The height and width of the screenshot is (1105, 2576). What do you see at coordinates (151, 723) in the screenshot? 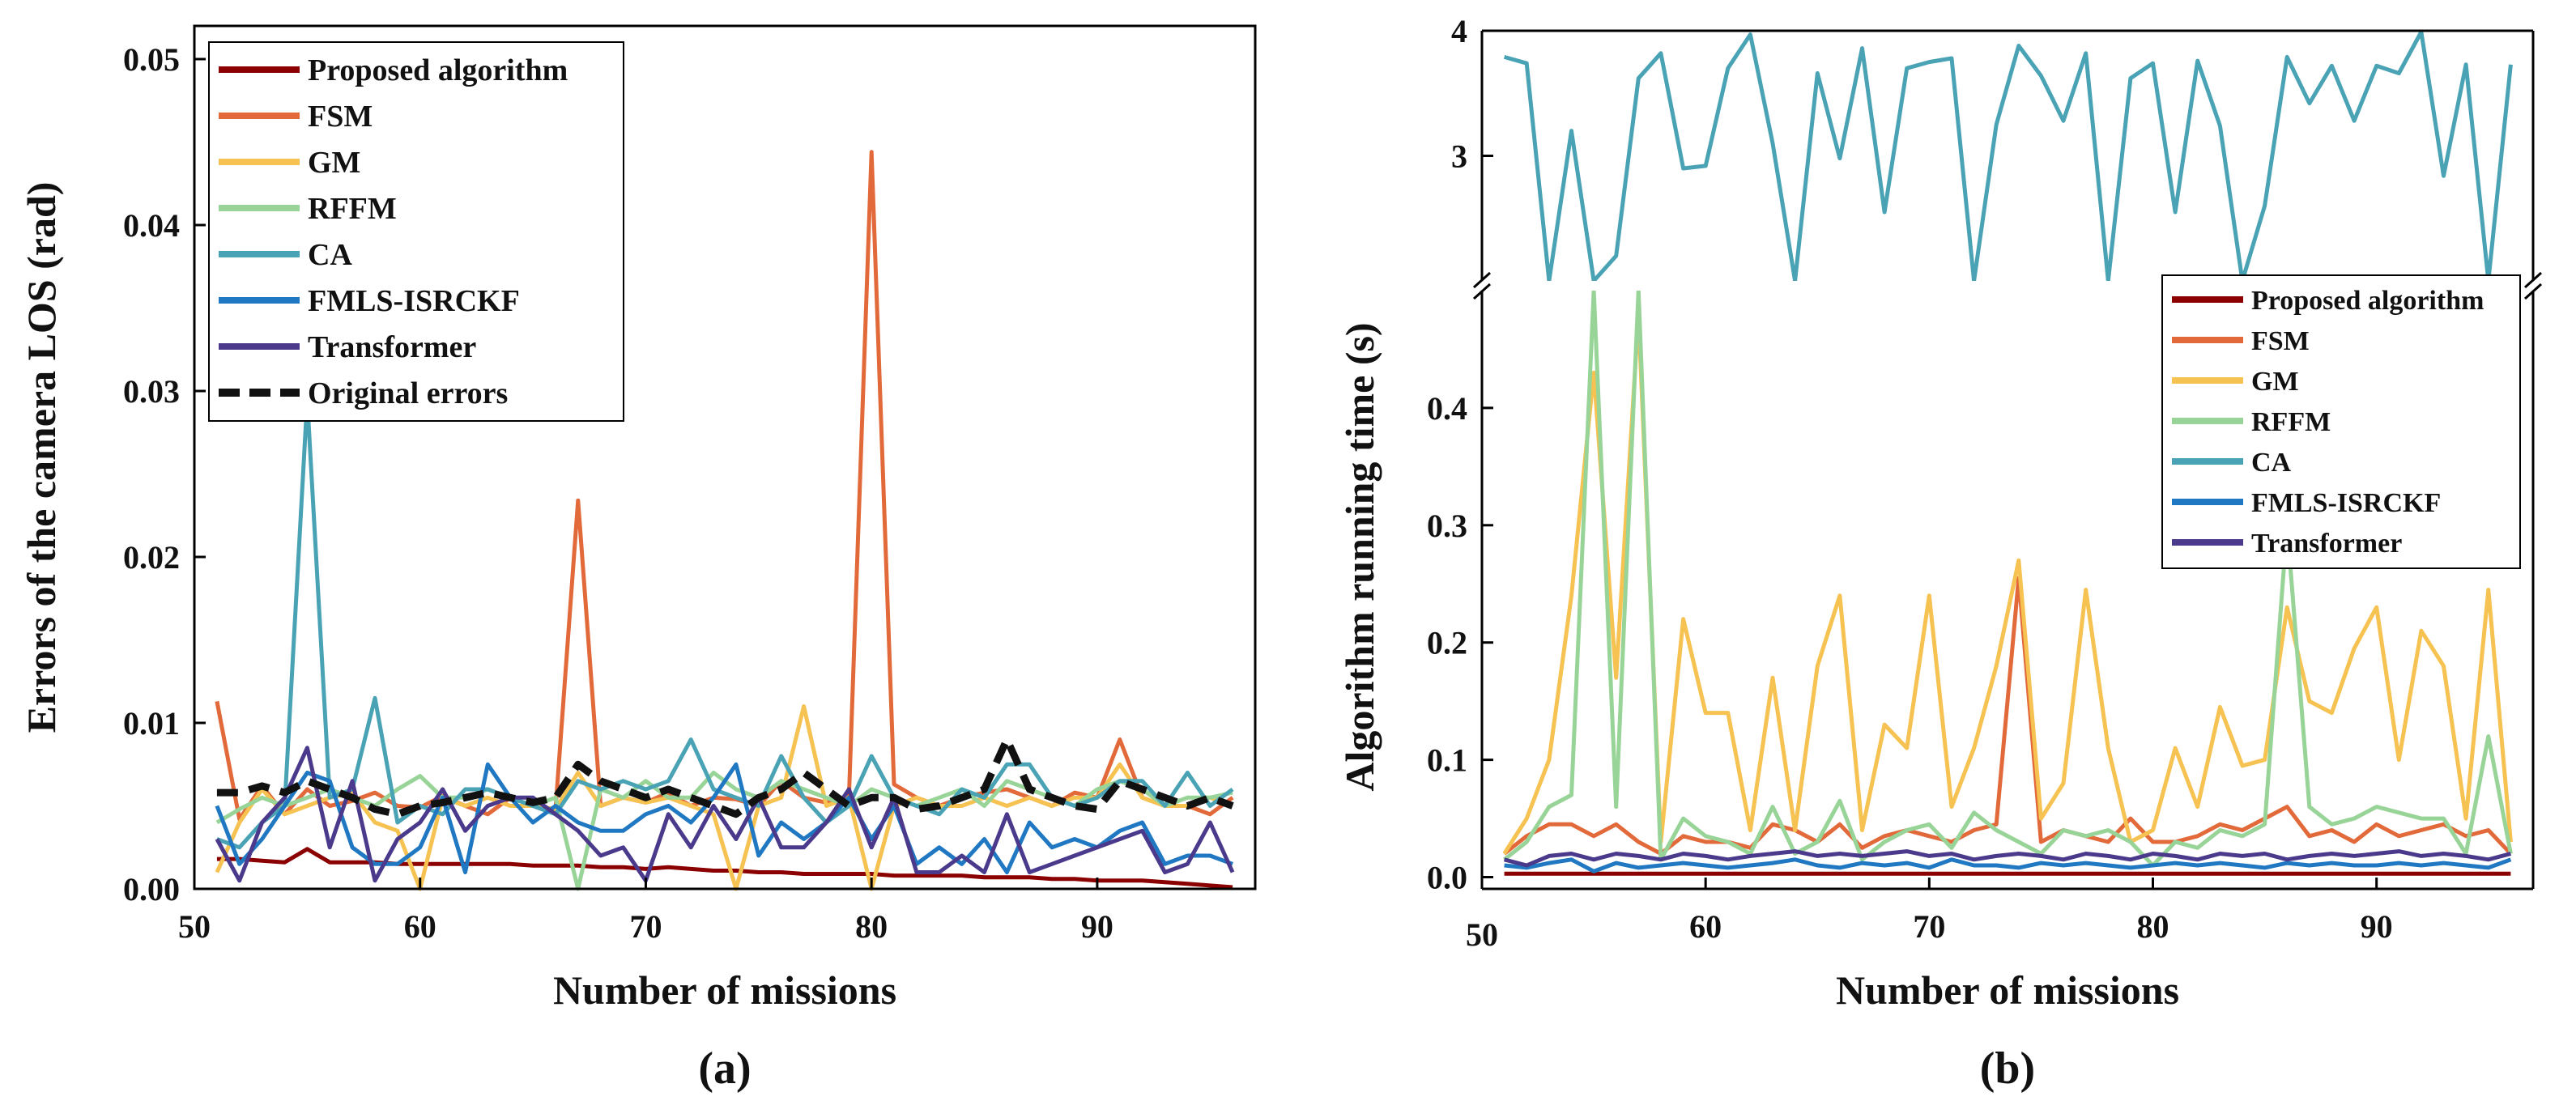
I see `y-tick-label: 0.01` at bounding box center [151, 723].